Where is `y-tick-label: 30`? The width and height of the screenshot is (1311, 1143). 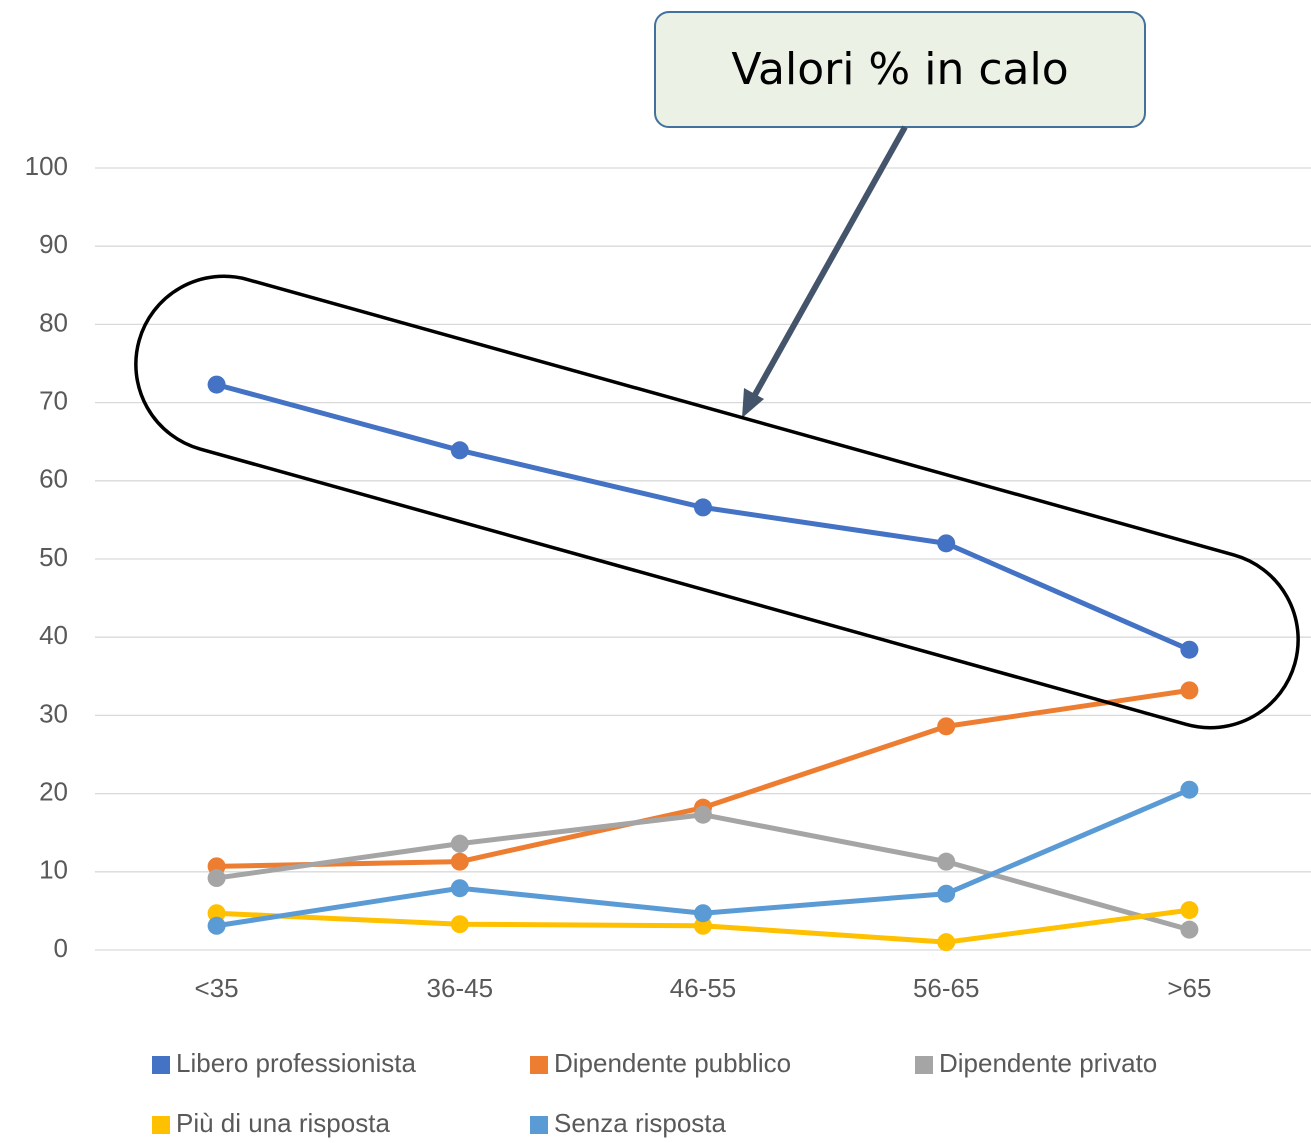 y-tick-label: 30 is located at coordinates (53, 713).